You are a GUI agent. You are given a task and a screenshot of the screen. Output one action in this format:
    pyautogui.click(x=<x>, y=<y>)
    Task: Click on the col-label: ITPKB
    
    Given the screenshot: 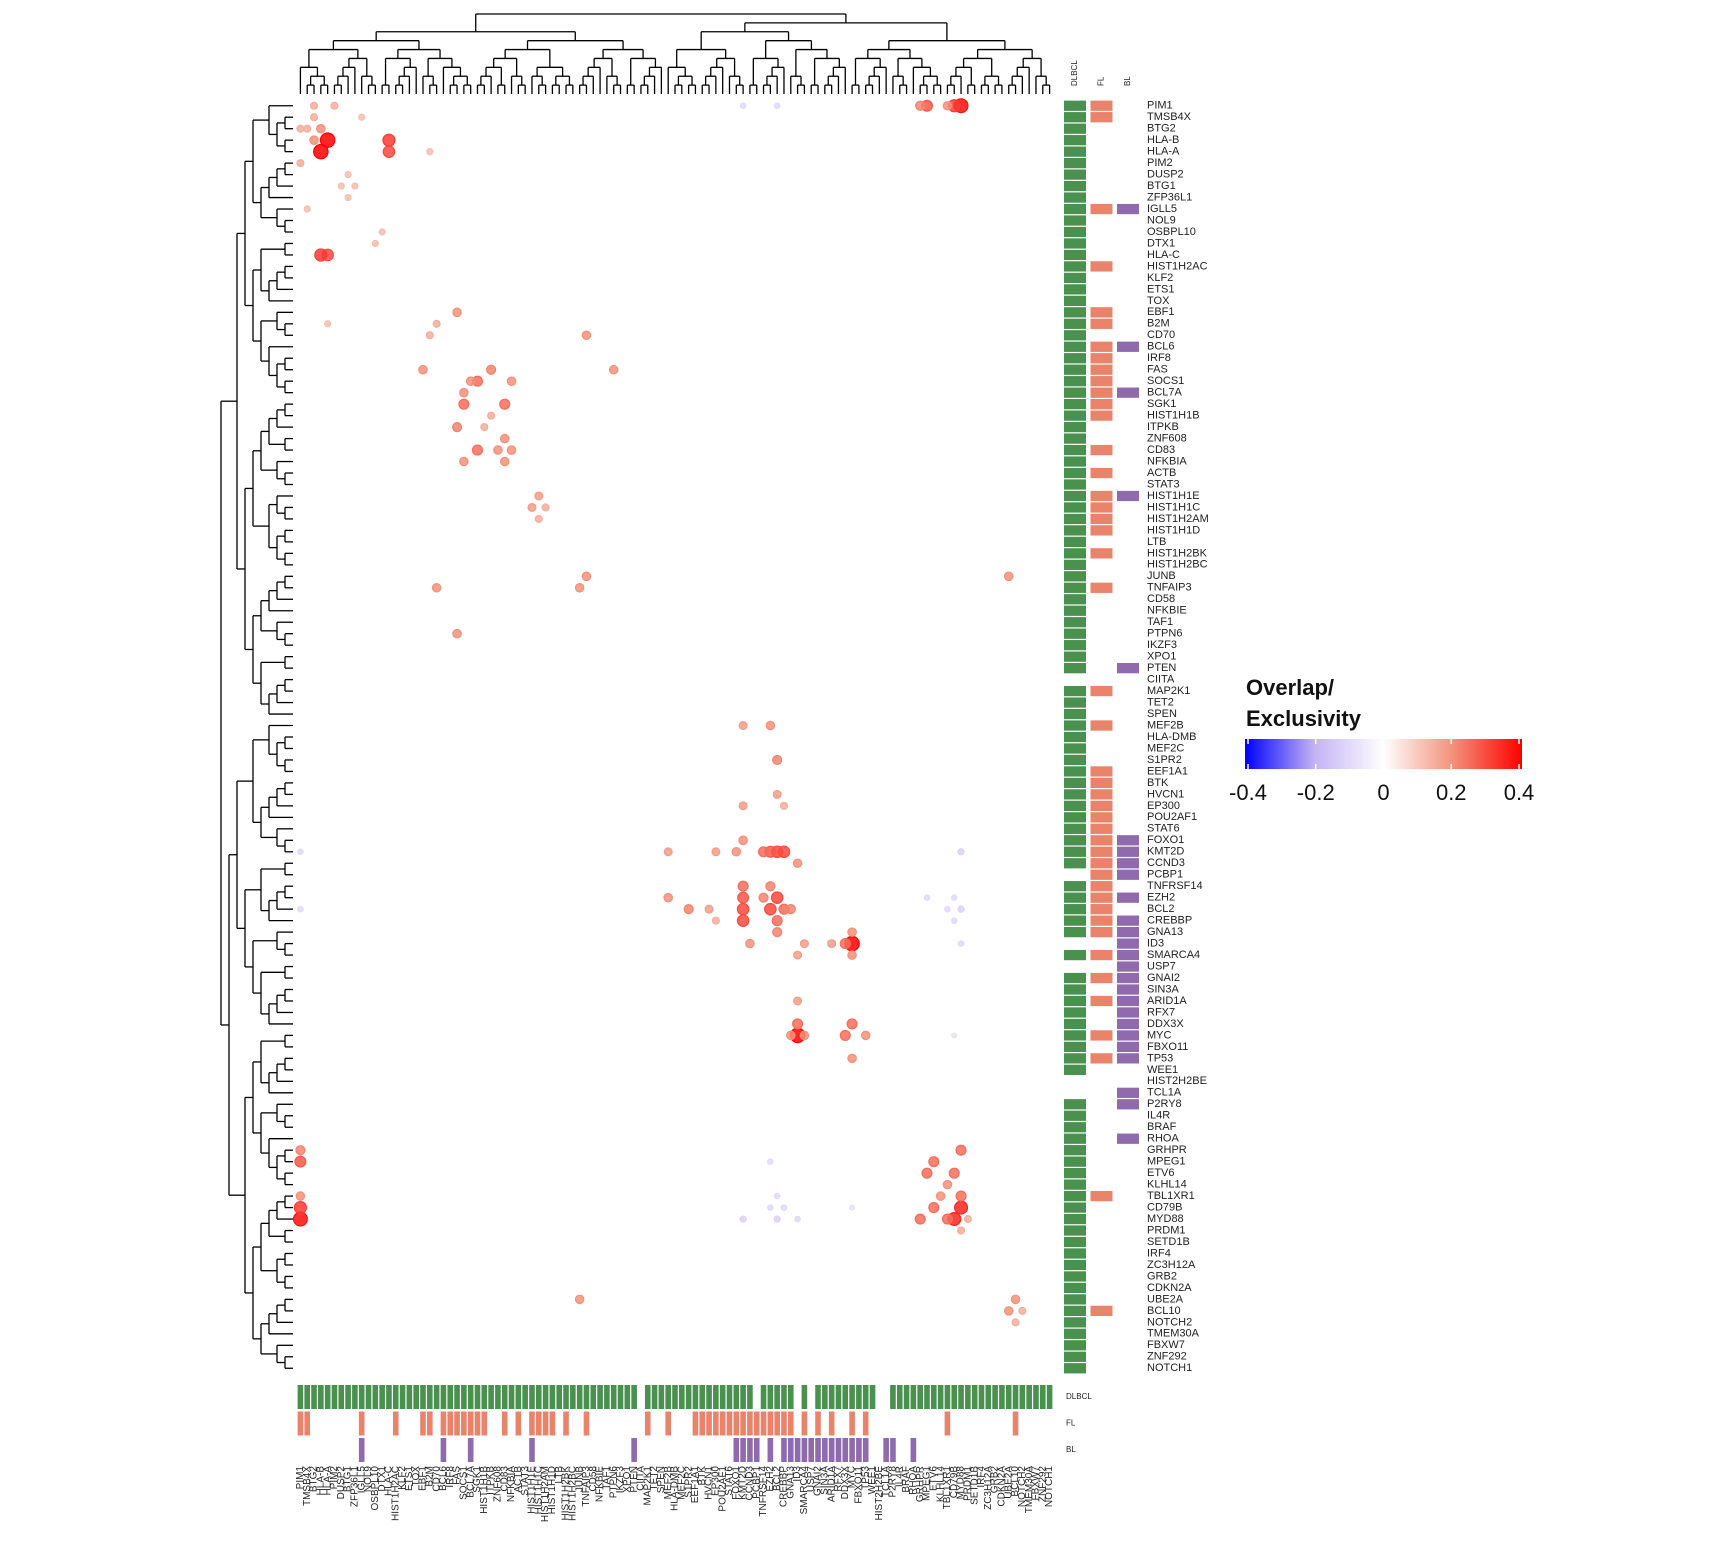 What is the action you would take?
    pyautogui.click(x=491, y=1480)
    